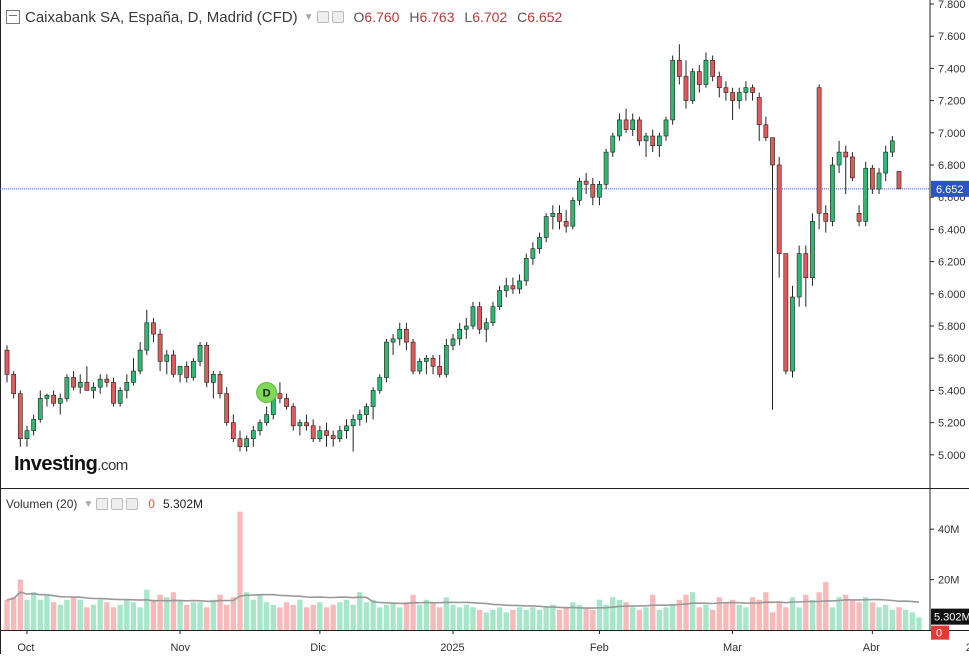 This screenshot has height=659, width=969. Describe the element at coordinates (732, 648) in the screenshot. I see `time-tick-label: Mar` at that location.